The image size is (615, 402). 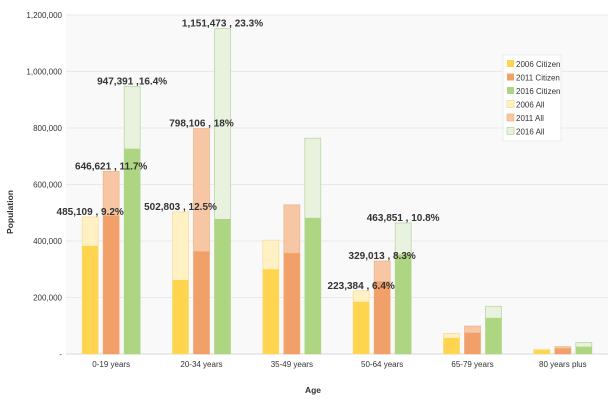 What do you see at coordinates (538, 91) in the screenshot?
I see `legend-label-2016-citizen: 2016 Citizen` at bounding box center [538, 91].